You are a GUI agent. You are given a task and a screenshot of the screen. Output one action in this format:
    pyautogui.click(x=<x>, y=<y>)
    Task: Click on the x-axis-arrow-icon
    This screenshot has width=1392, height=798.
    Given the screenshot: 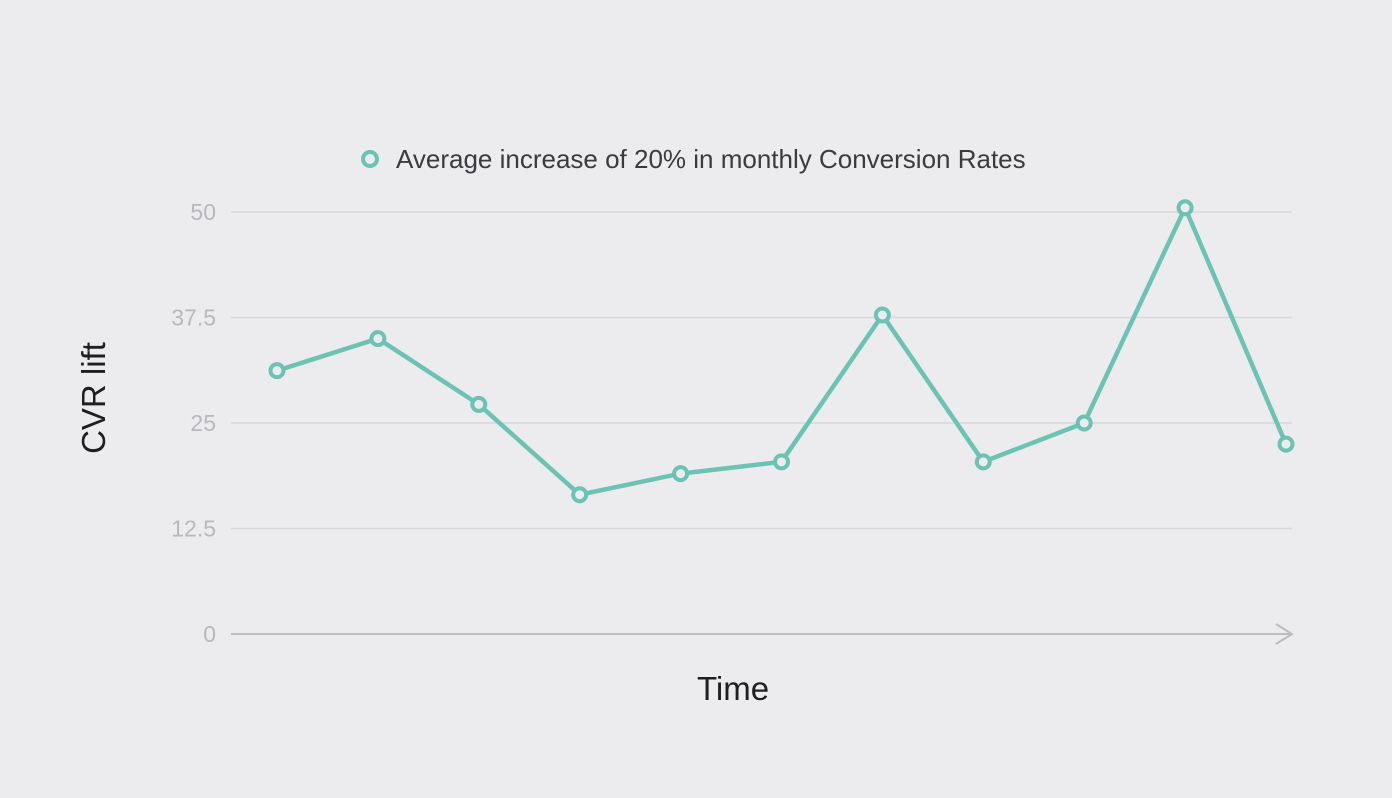 What is the action you would take?
    pyautogui.click(x=1284, y=634)
    